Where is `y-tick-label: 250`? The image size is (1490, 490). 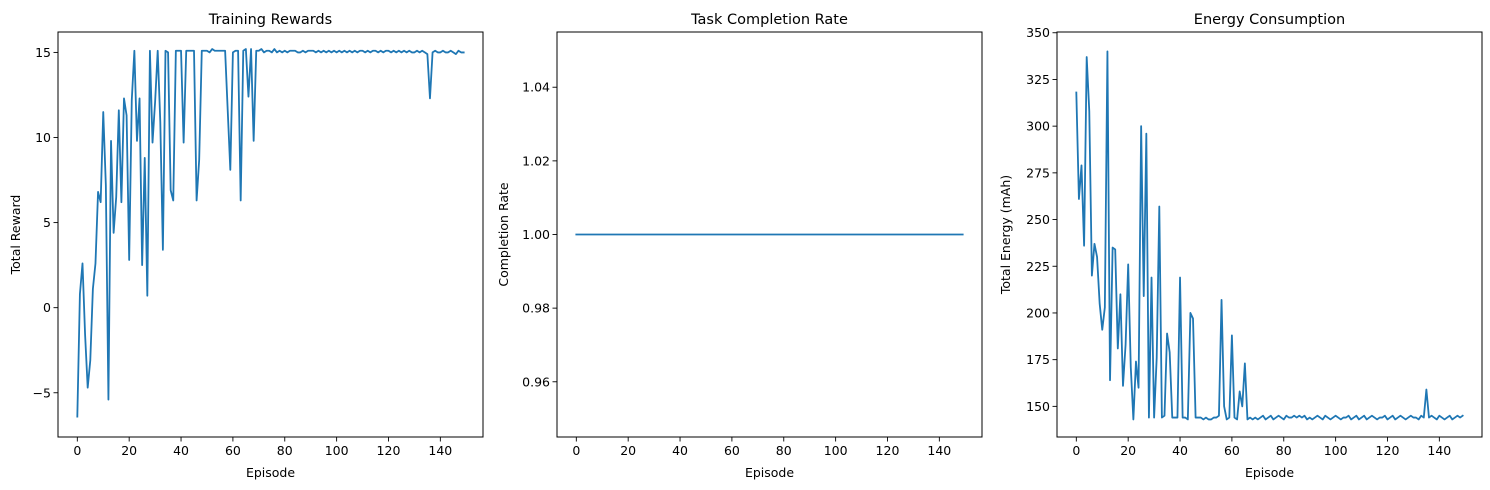
y-tick-label: 250 is located at coordinates (1038, 219).